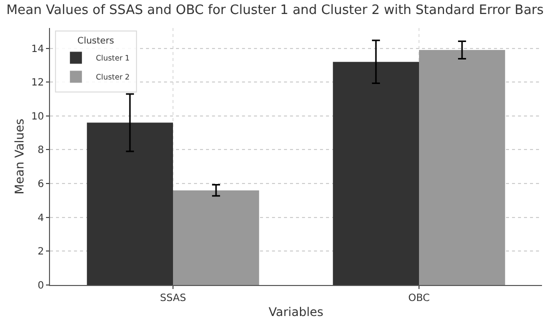 This screenshot has width=550, height=324. What do you see at coordinates (37, 83) in the screenshot?
I see `y-tick-label: 12` at bounding box center [37, 83].